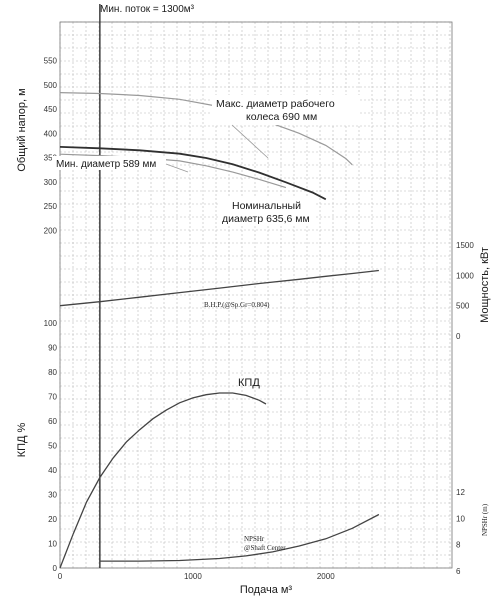 This screenshot has height=601, width=500. I want to click on max-diameter-label-line: Макс. диаметр рабочего, so click(275, 104).